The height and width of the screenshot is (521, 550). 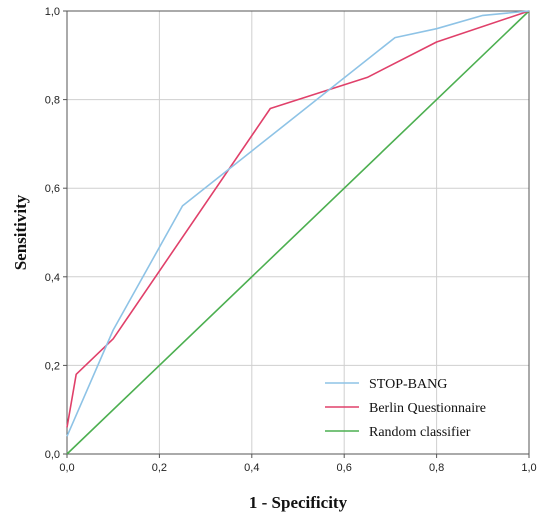 I want to click on y-ticks: 0,0 0,2 0,4 0,6 0,8 1,0, so click(x=56, y=233).